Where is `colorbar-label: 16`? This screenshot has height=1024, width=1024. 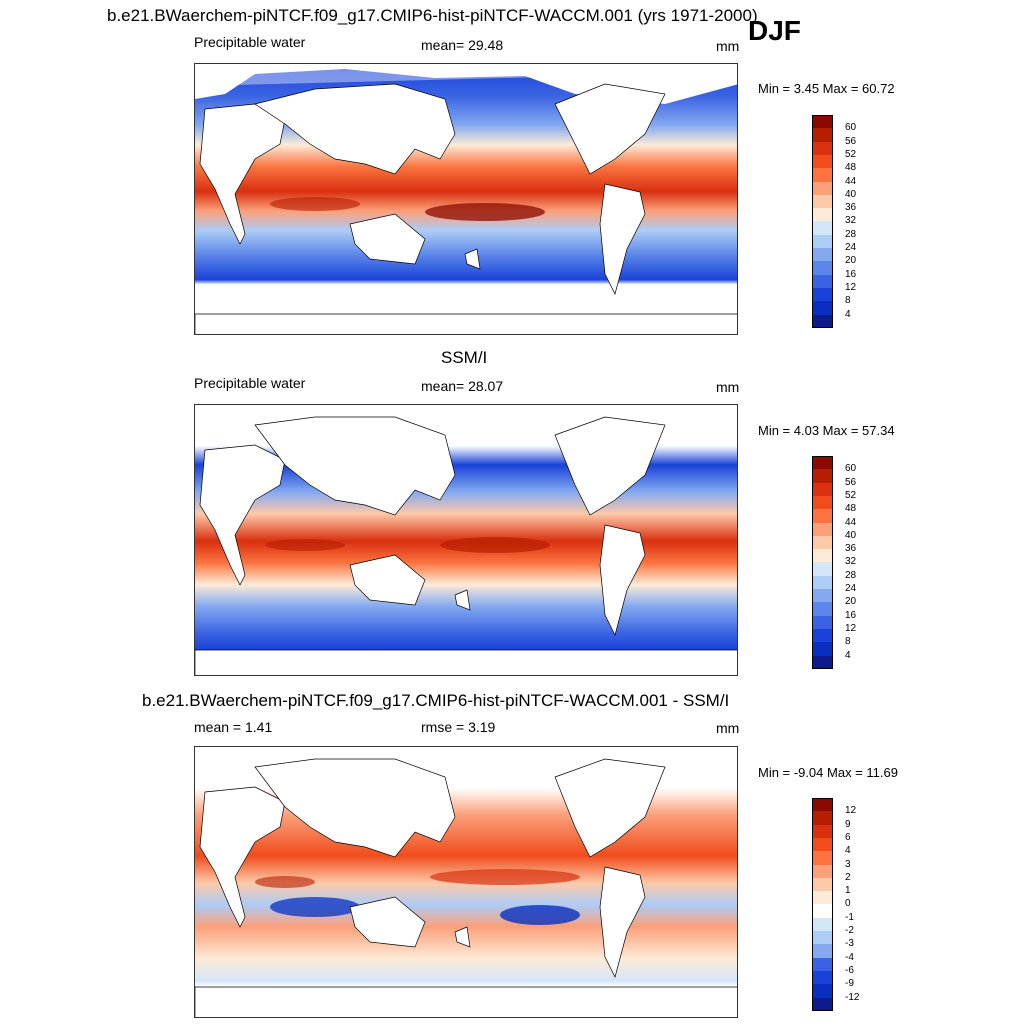
colorbar-label: 16 is located at coordinates (851, 615).